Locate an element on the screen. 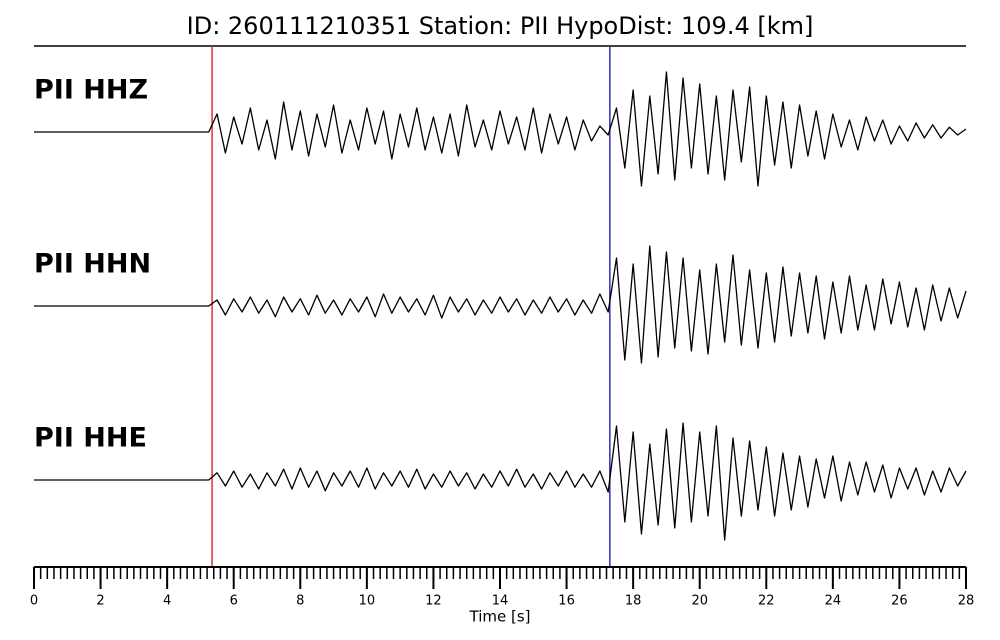 This screenshot has height=640, width=1000. x-tick-label: 22 is located at coordinates (766, 601).